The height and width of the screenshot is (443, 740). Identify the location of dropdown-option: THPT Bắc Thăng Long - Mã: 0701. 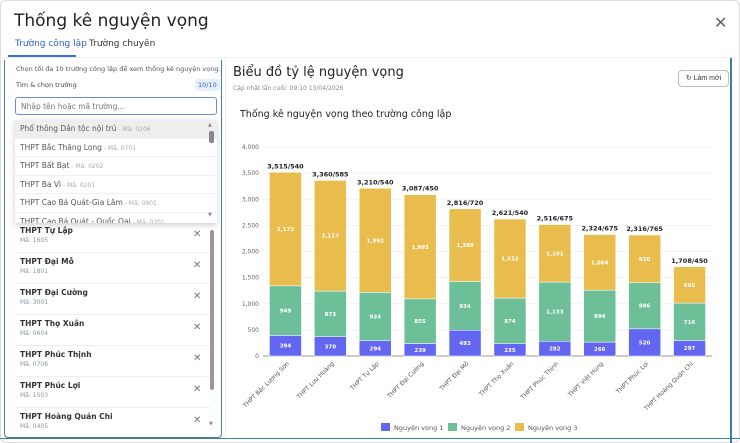
(116, 148).